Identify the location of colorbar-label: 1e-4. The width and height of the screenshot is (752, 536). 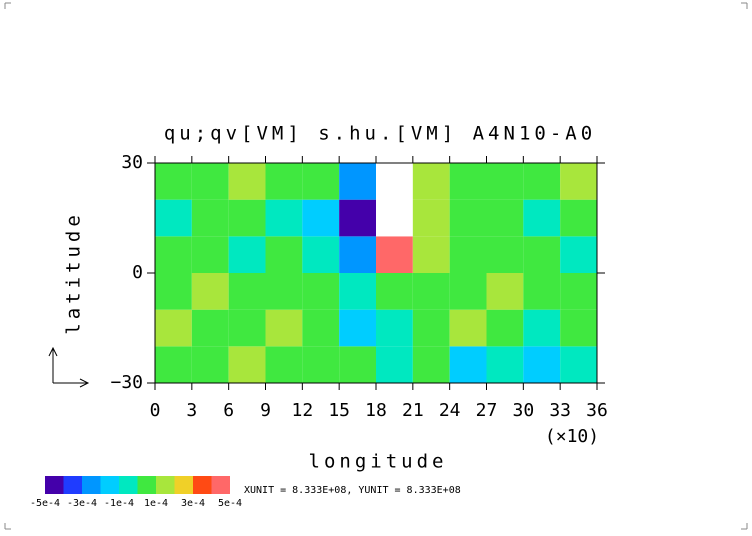
(156, 503).